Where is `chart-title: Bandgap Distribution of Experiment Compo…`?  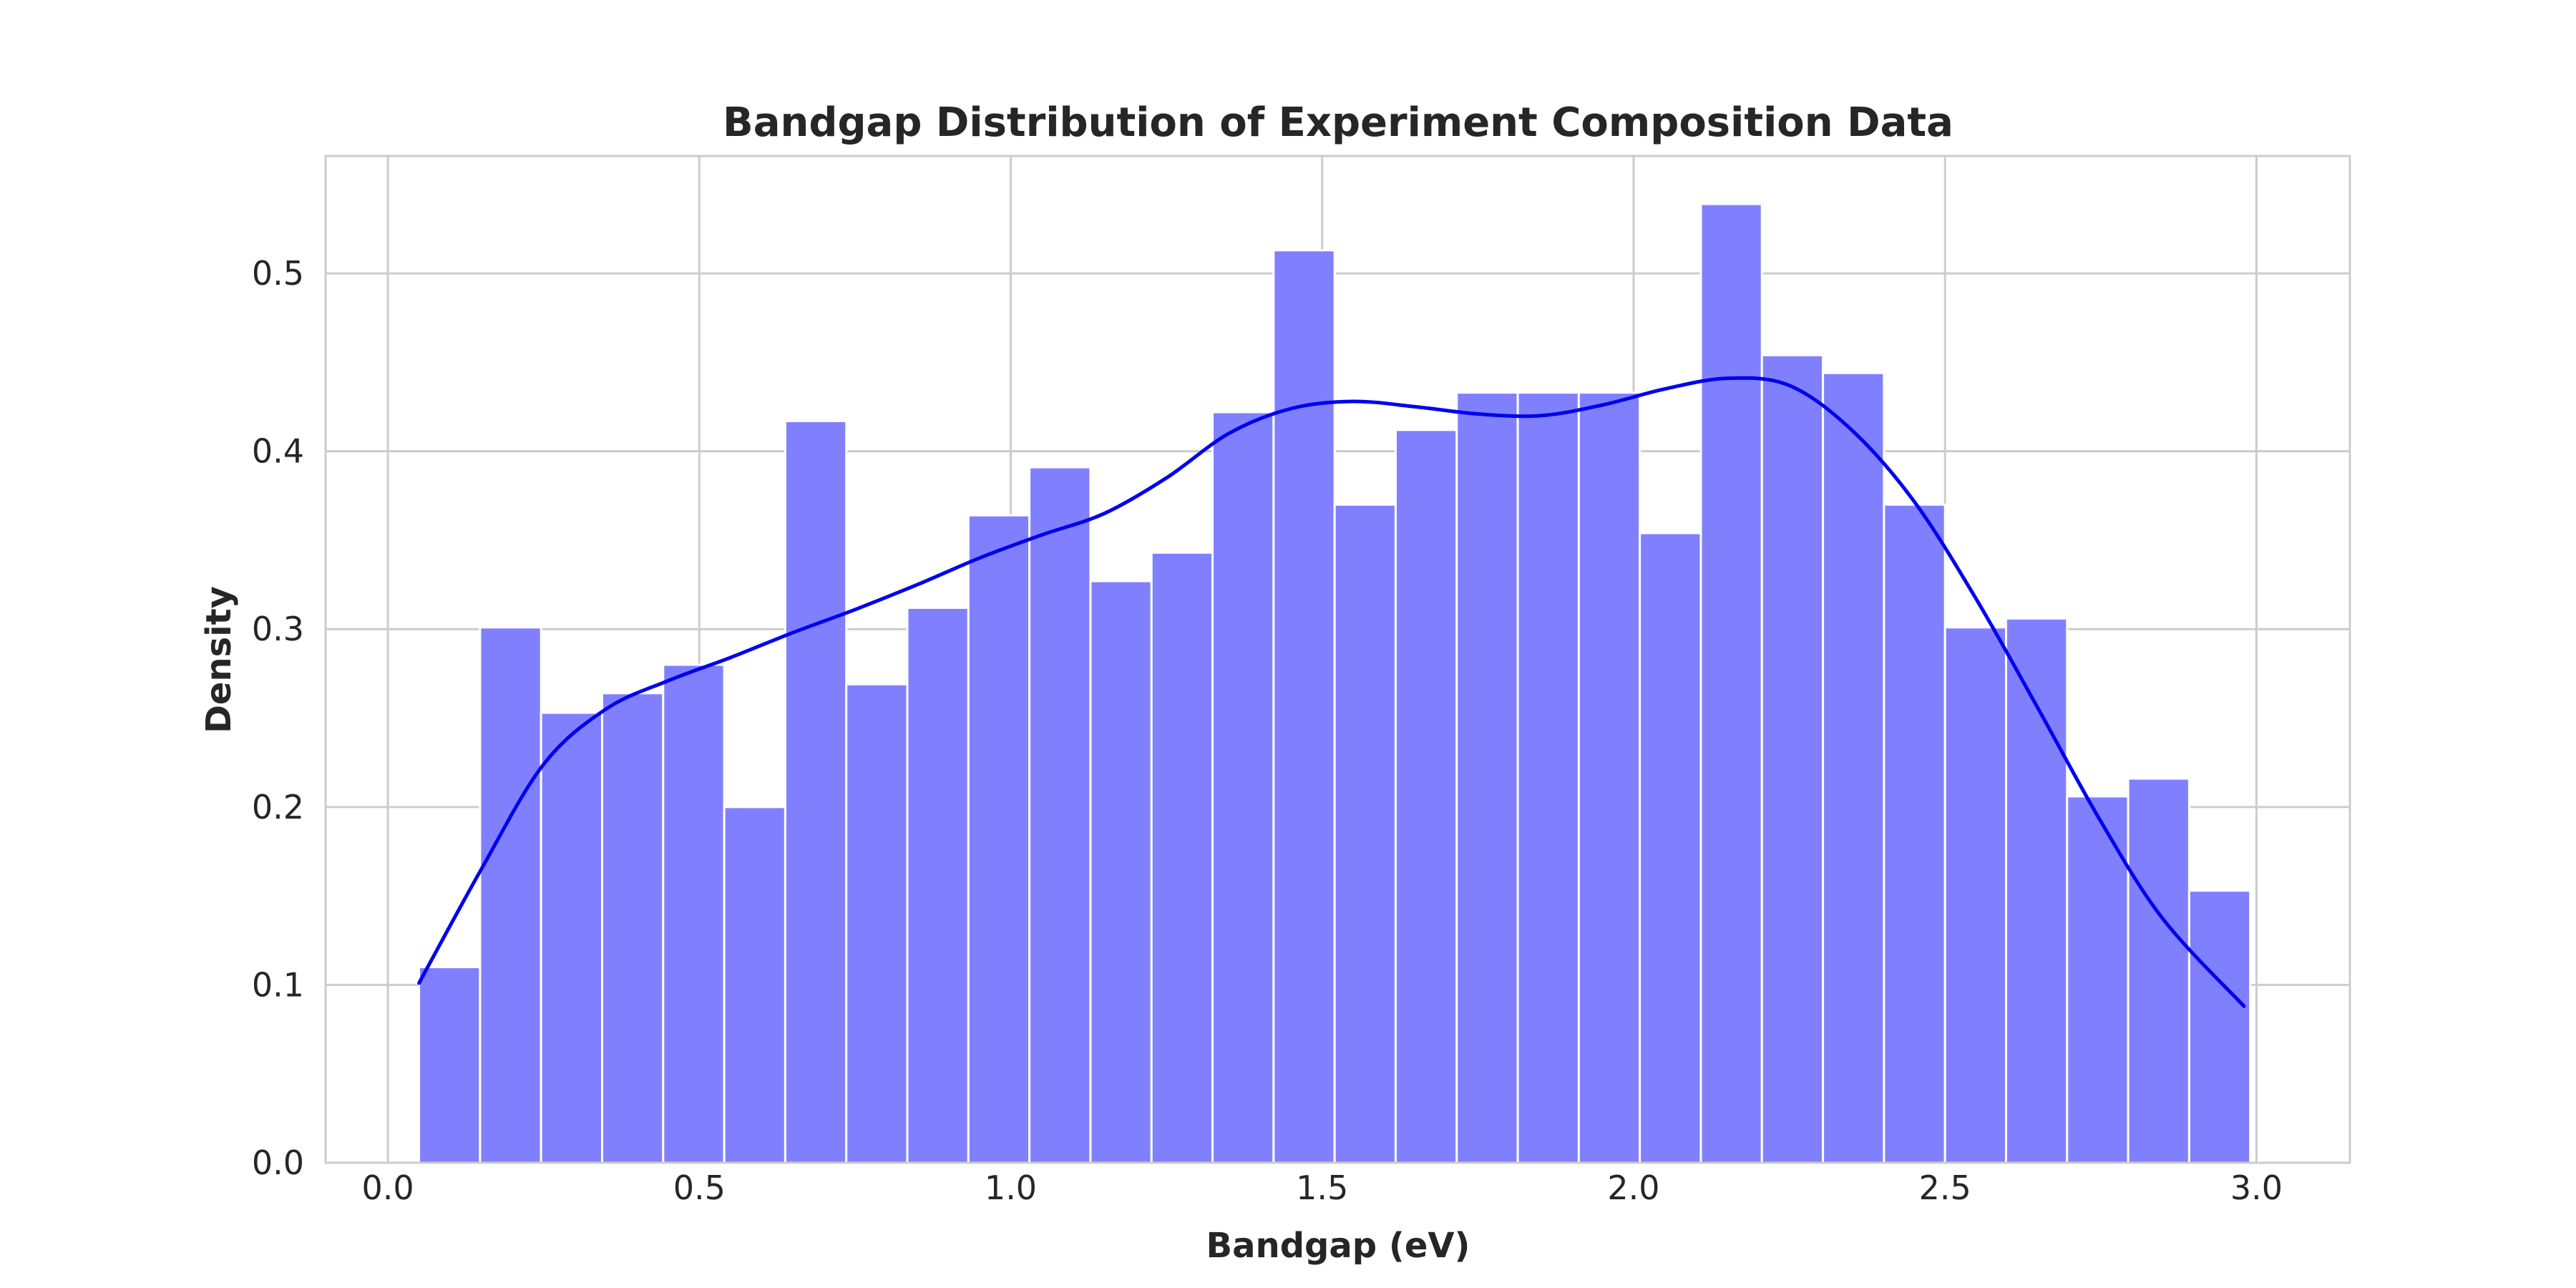
chart-title: Bandgap Distribution of Experiment Compo… is located at coordinates (1338, 122).